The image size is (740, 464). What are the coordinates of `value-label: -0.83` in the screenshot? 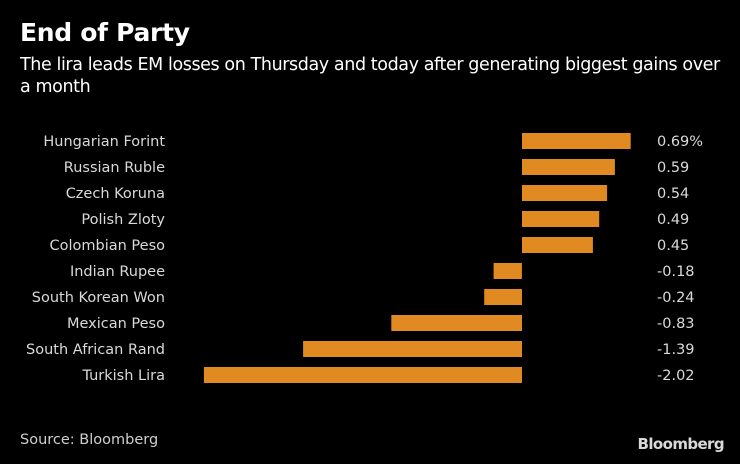 It's located at (676, 324).